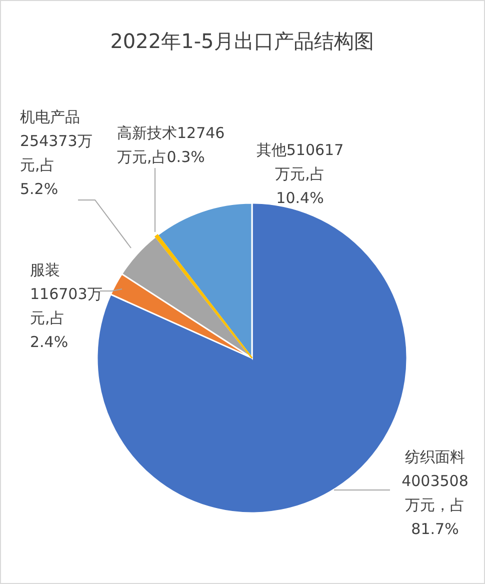 The width and height of the screenshot is (485, 584). Describe the element at coordinates (45, 270) in the screenshot. I see `slice-label: 服装` at that location.